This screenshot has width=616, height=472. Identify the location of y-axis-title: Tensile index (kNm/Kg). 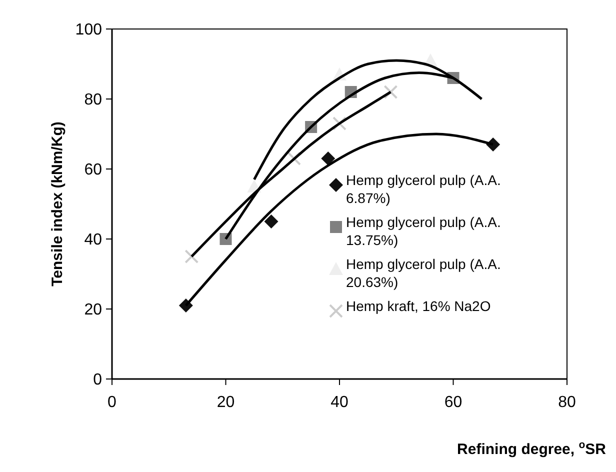
(57, 204).